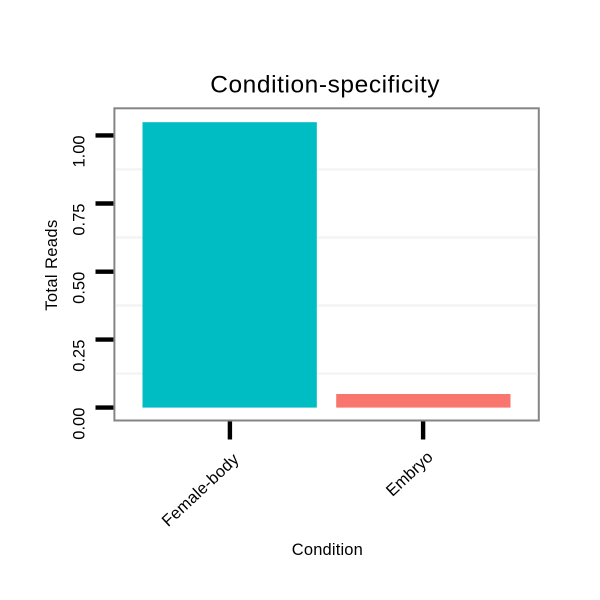 The height and width of the screenshot is (600, 600). Describe the element at coordinates (52, 265) in the screenshot. I see `svg-text: Total Reads` at that location.